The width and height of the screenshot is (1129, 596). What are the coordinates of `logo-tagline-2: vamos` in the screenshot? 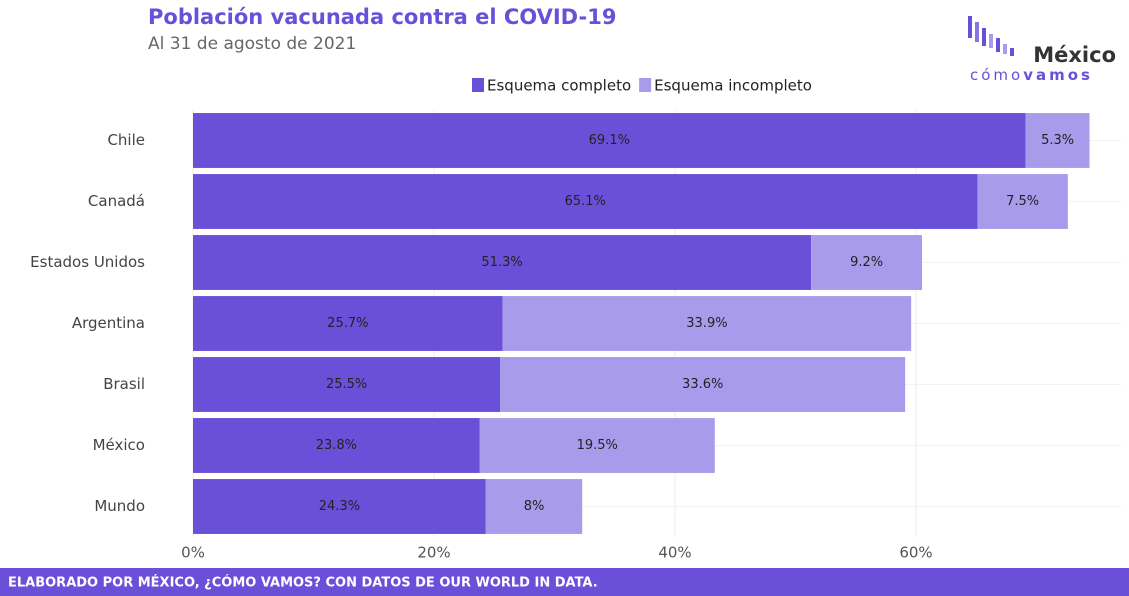 It's located at (1058, 75).